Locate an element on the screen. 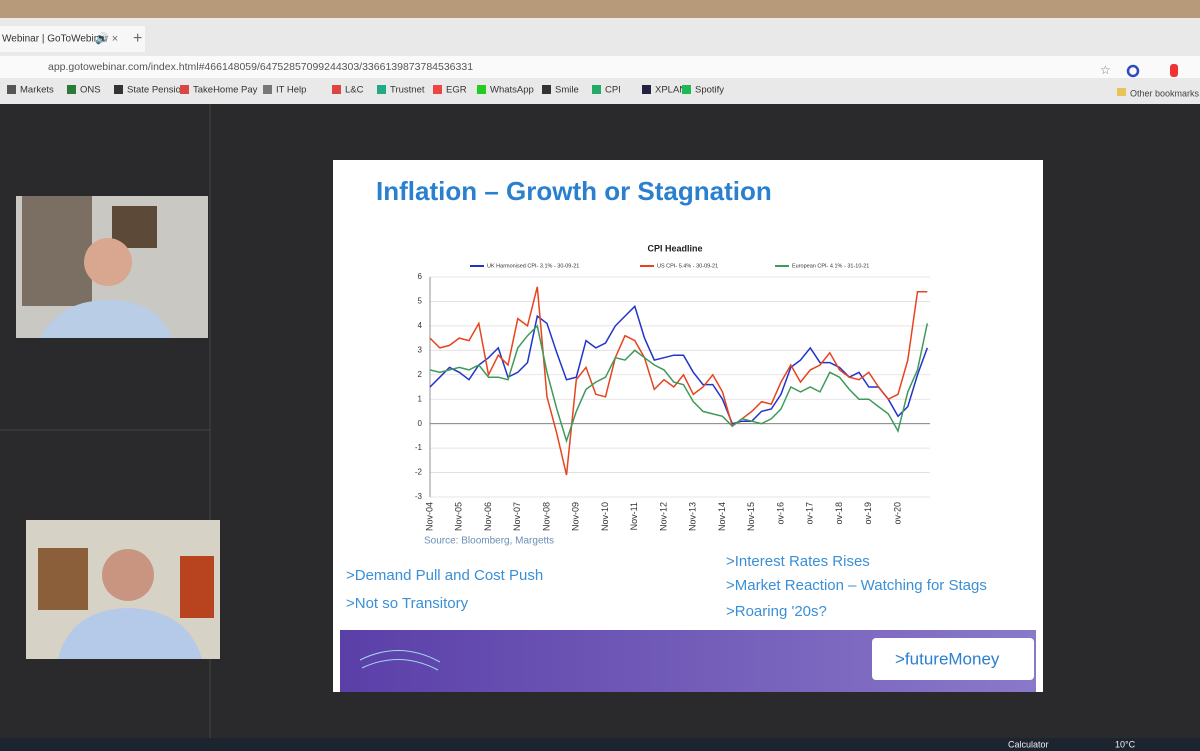 Image resolution: width=1200 pixels, height=751 pixels. x-tick-label: Nov-09 is located at coordinates (576, 516).